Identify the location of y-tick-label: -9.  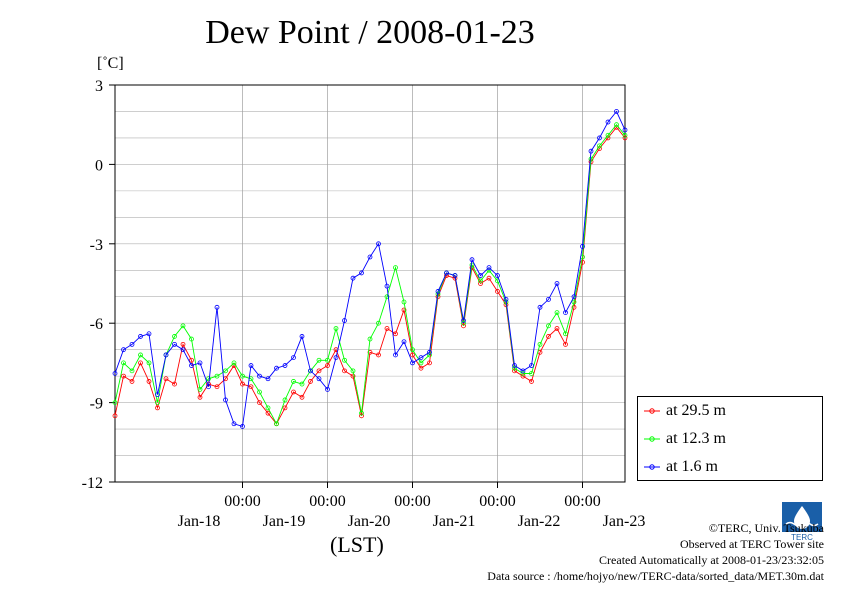
(96, 404).